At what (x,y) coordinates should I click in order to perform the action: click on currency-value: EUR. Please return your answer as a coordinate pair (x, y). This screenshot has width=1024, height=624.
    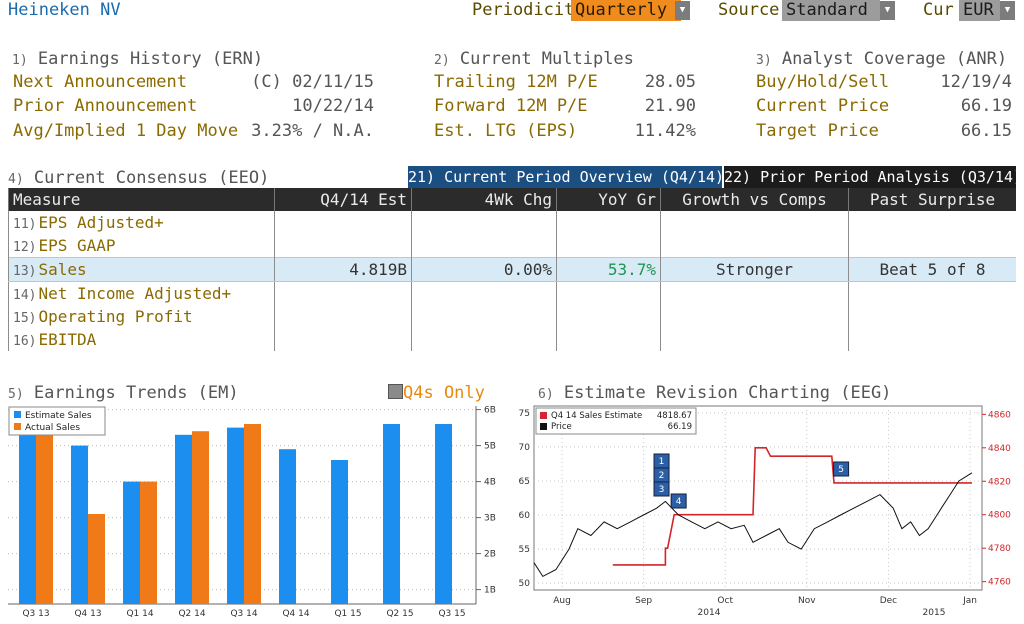
    Looking at the image, I should click on (978, 10).